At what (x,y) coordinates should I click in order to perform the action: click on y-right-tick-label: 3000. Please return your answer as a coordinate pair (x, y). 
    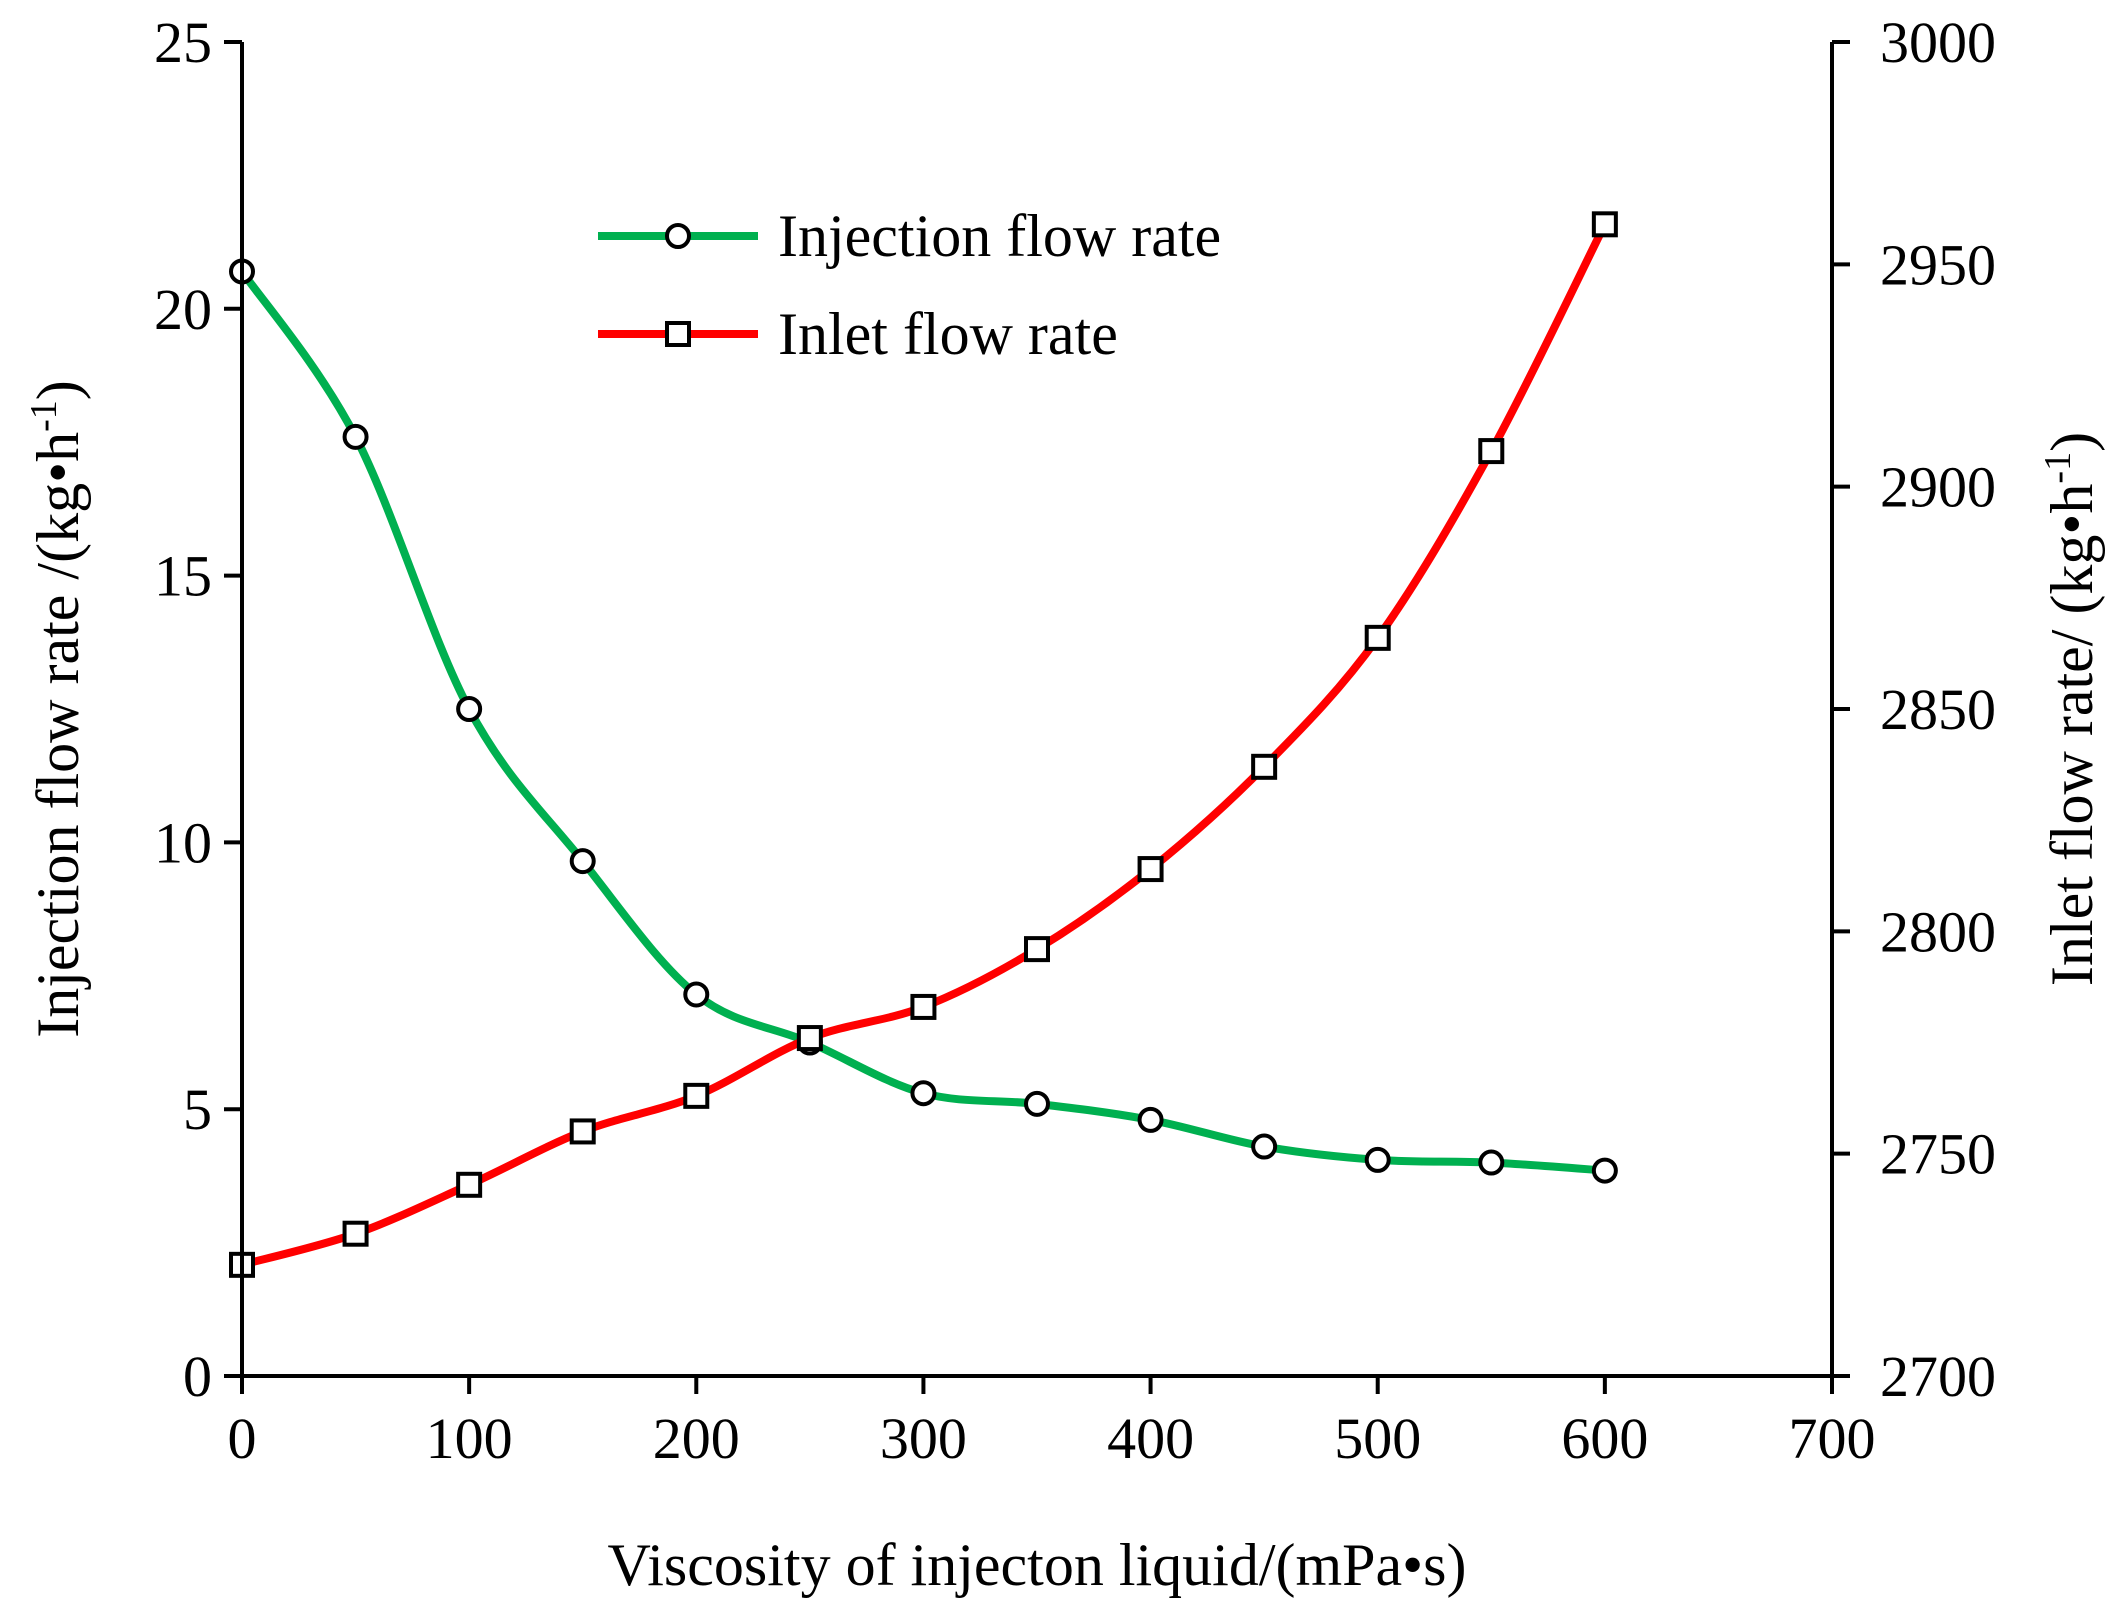
    Looking at the image, I should click on (1938, 42).